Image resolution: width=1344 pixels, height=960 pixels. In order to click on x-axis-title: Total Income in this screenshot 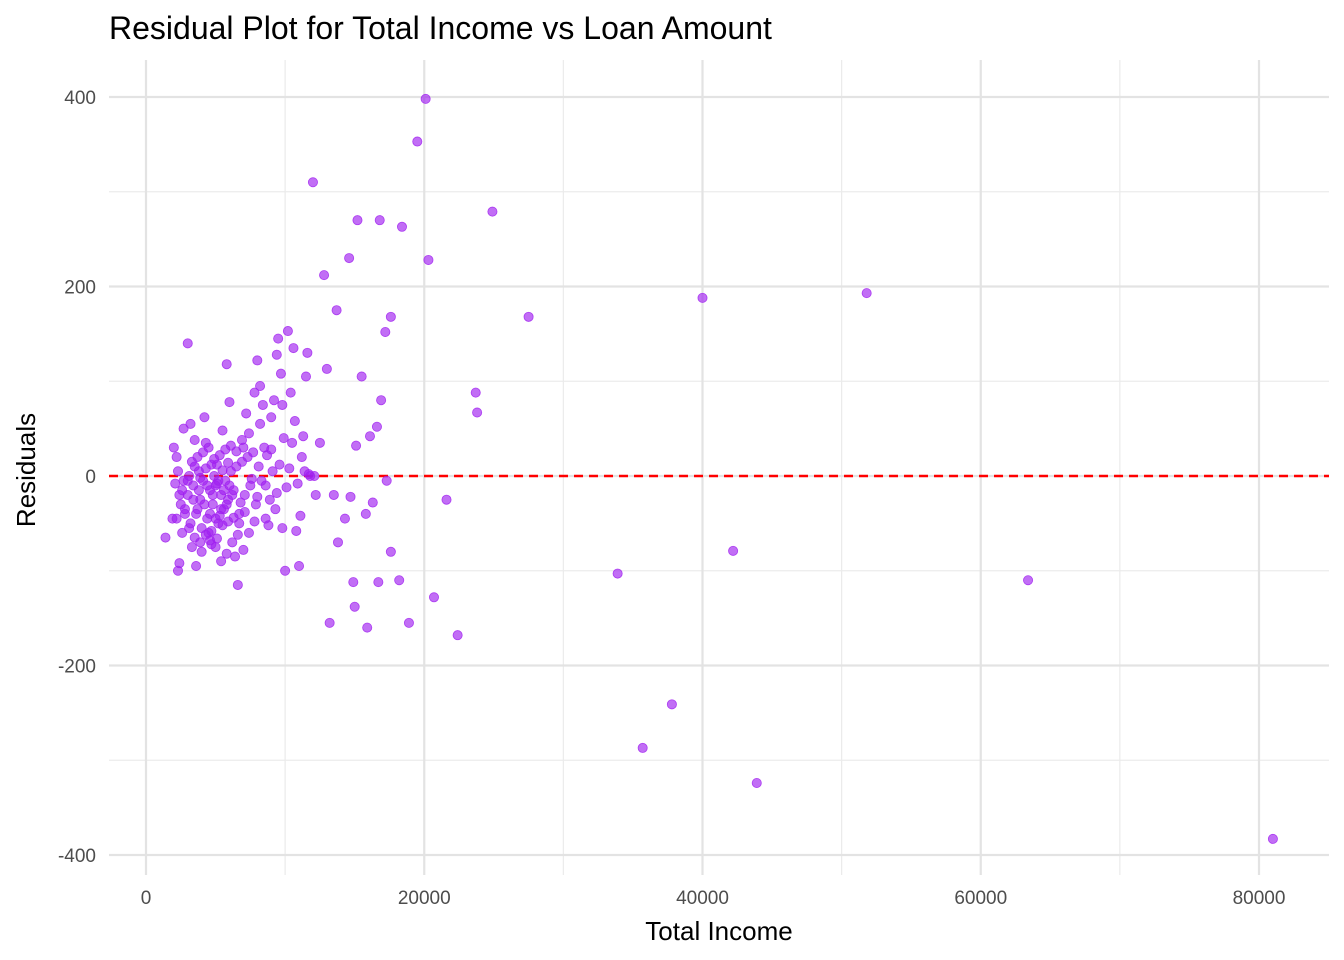, I will do `click(718, 931)`.